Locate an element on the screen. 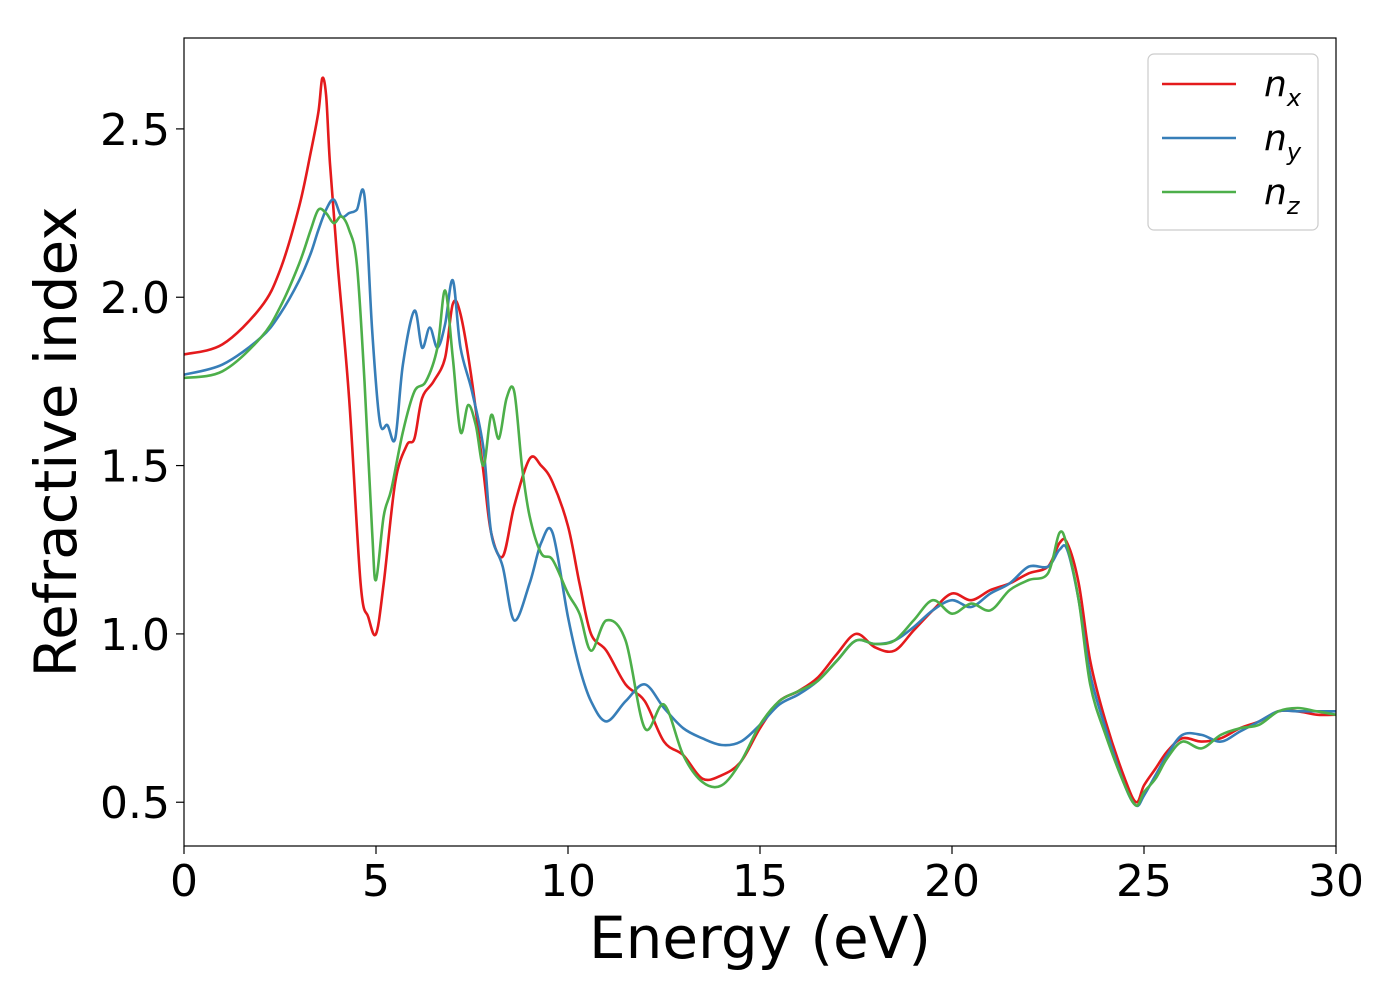  y-tick-label: 2.0 is located at coordinates (135, 298).